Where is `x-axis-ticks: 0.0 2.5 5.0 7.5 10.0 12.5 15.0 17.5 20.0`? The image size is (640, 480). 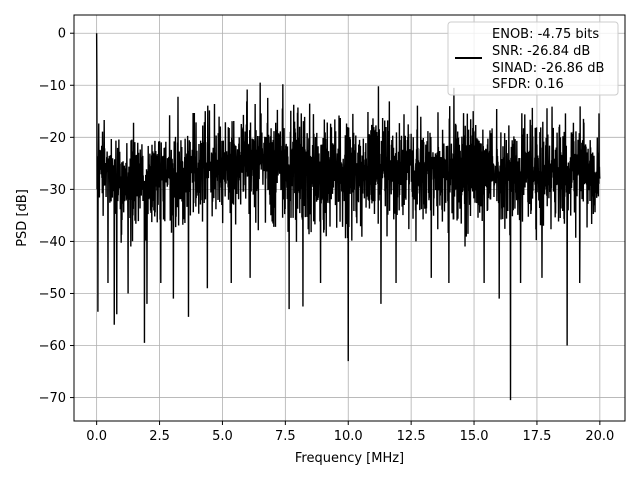 x-axis-ticks: 0.0 2.5 5.0 7.5 10.0 12.5 15.0 17.5 20.0 is located at coordinates (350, 432).